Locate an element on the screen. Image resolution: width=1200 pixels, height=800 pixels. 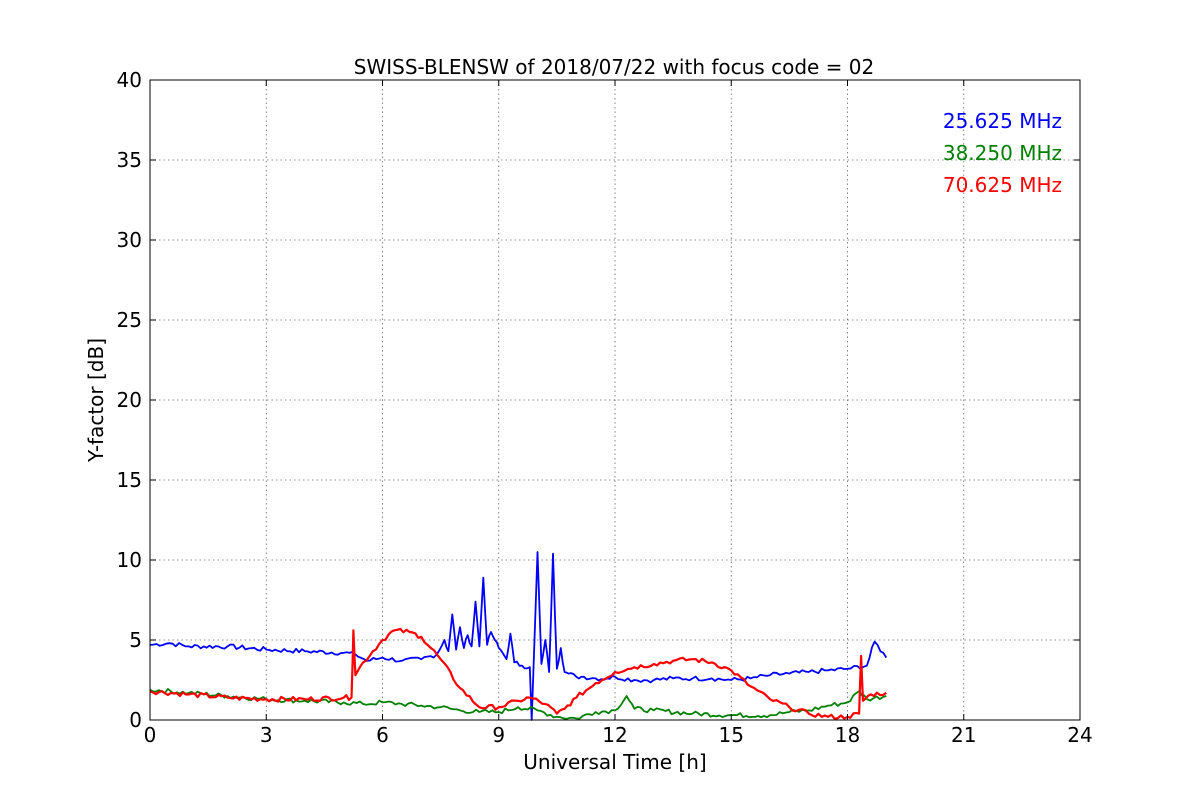
x-tick-label: 0 is located at coordinates (150, 735).